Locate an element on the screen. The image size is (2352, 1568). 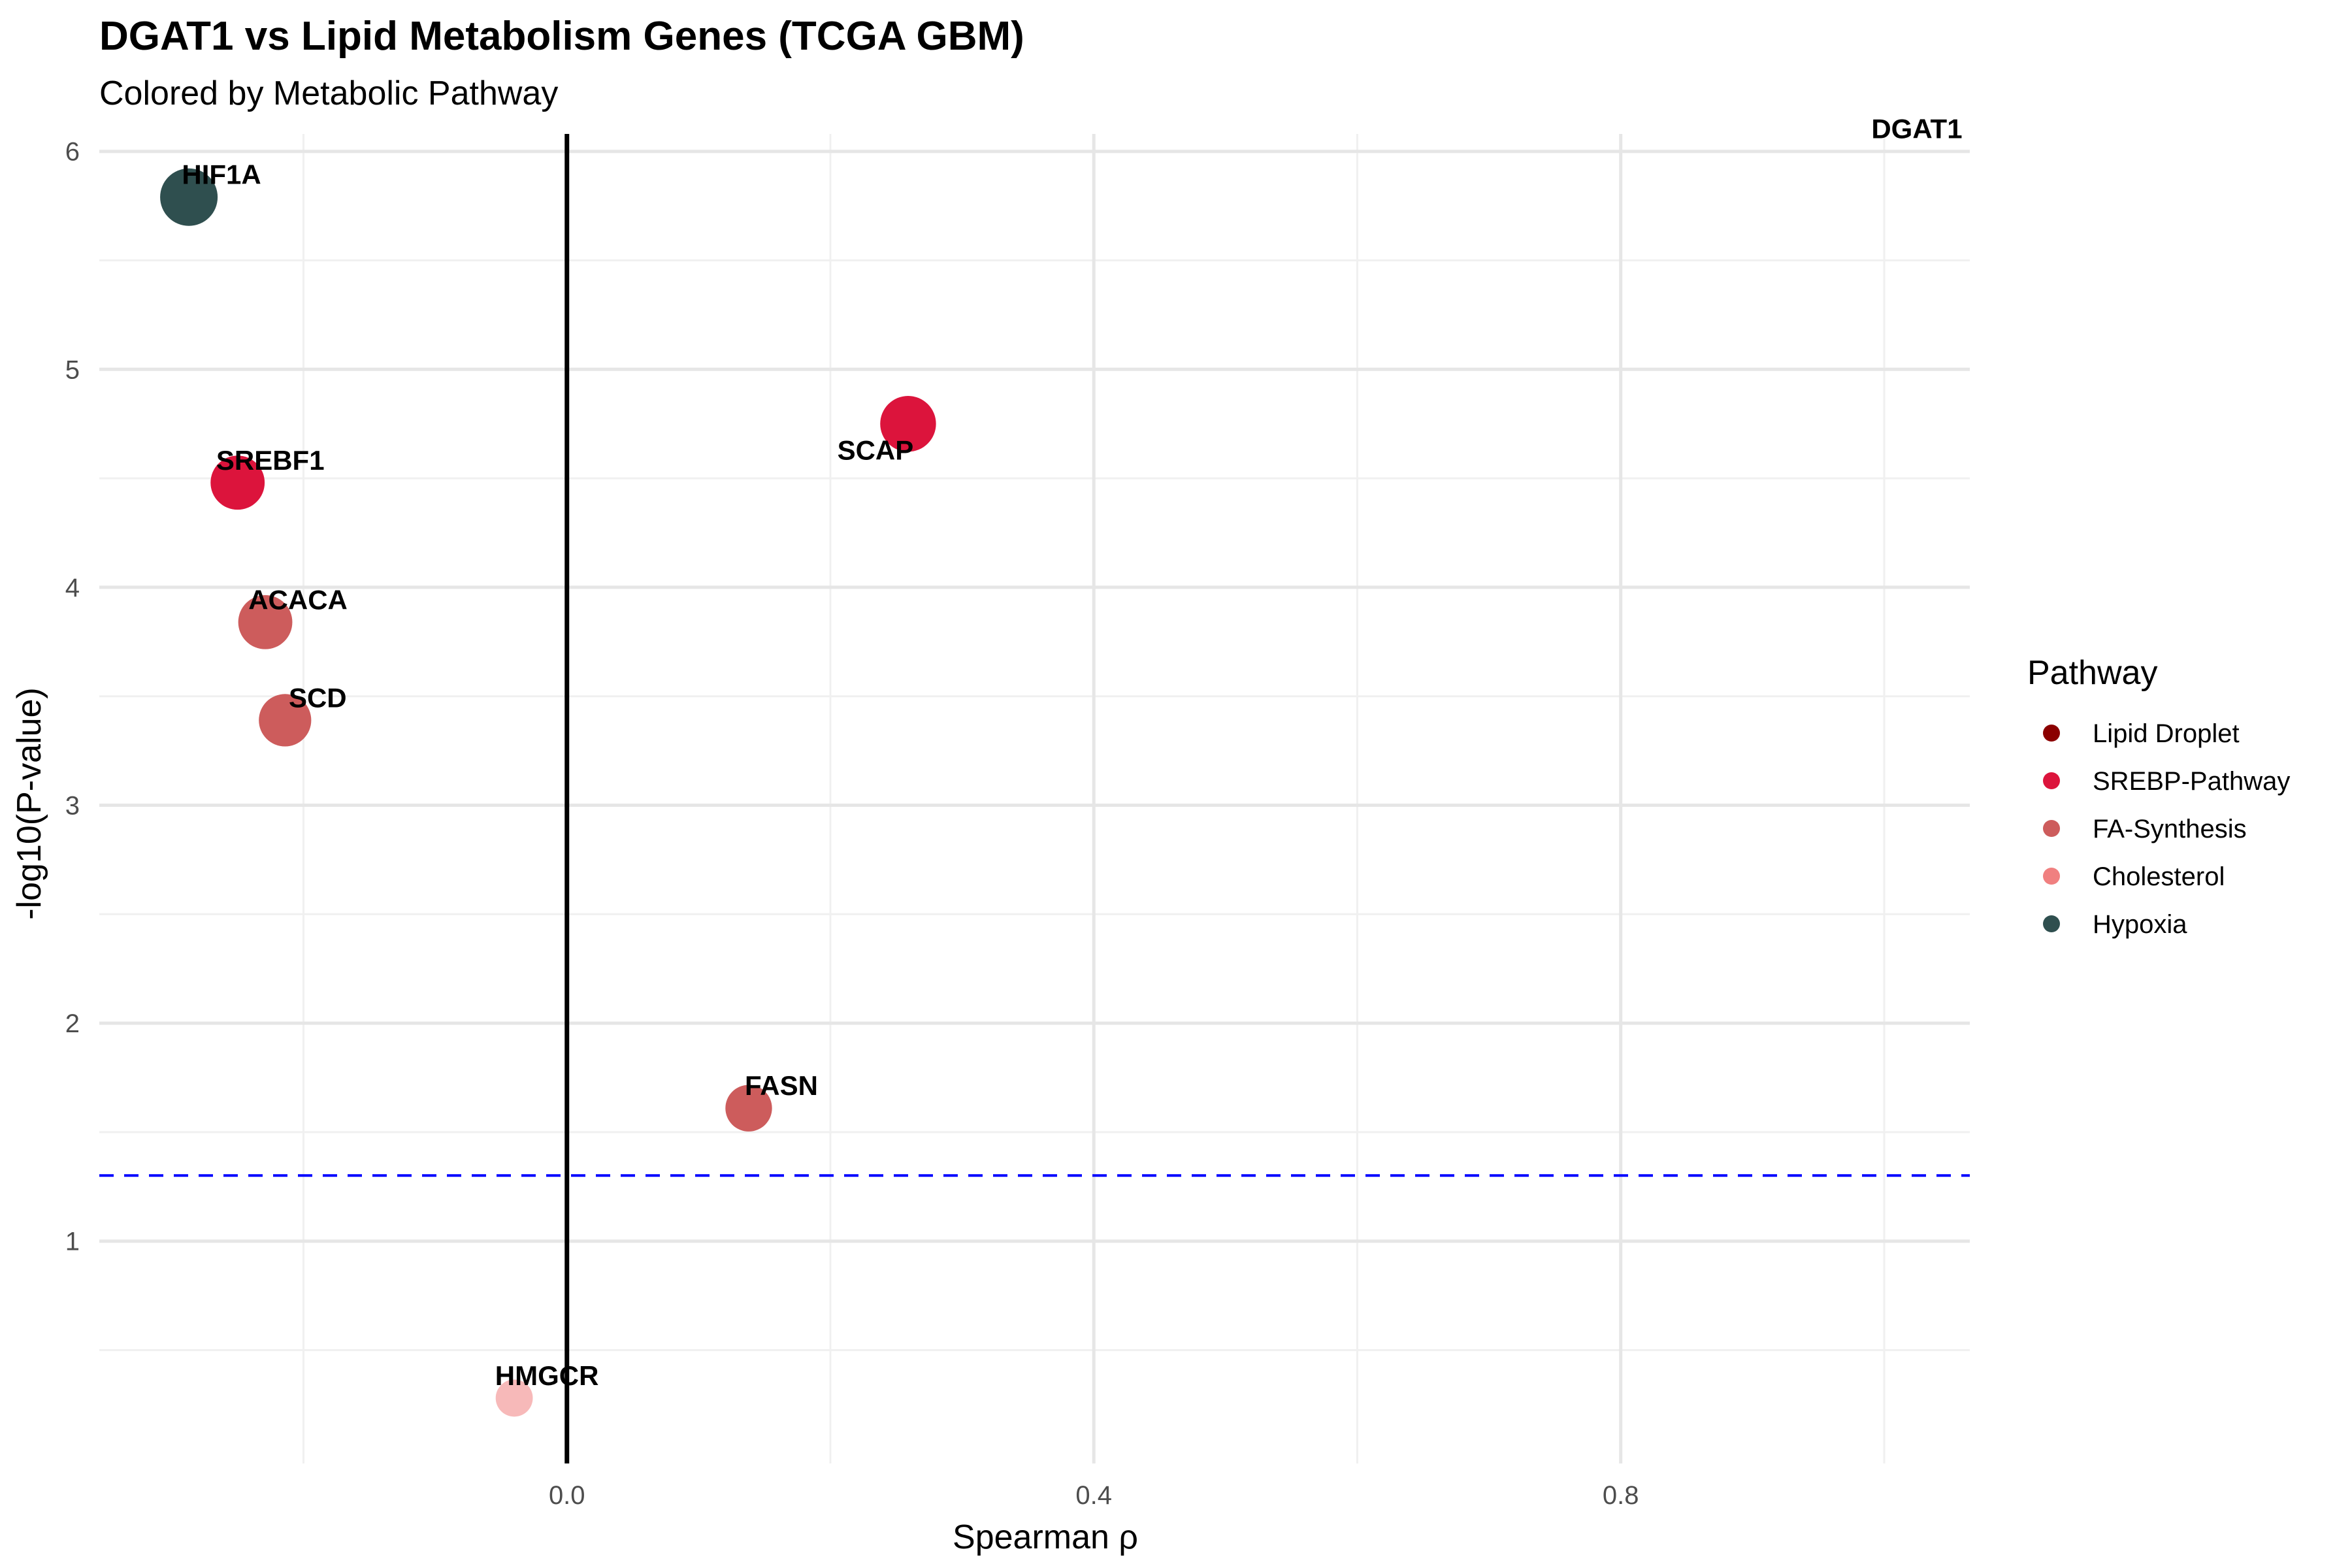
legend-title: Pathway is located at coordinates (2092, 673).